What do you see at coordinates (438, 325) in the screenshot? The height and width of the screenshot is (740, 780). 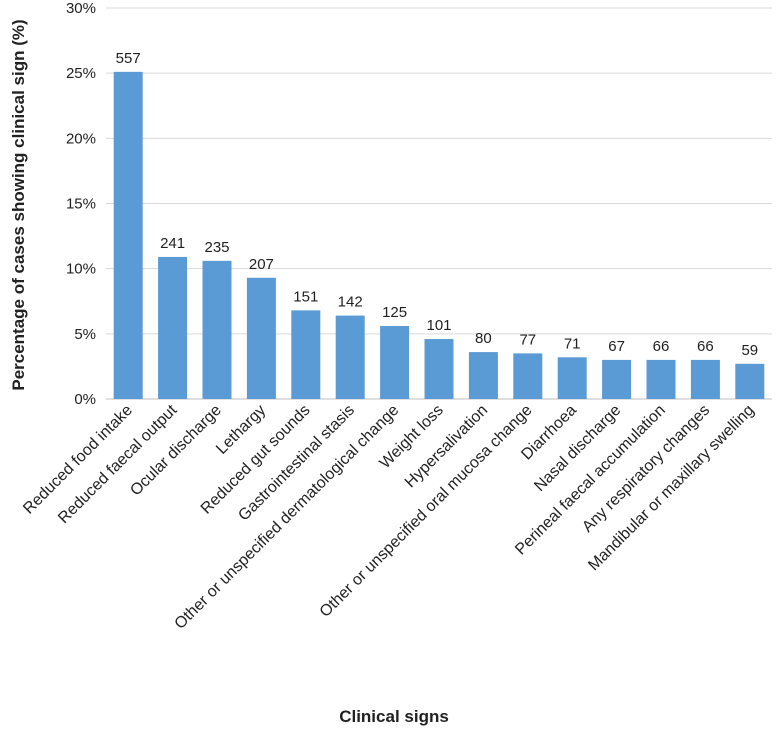 I see `data-label: 101` at bounding box center [438, 325].